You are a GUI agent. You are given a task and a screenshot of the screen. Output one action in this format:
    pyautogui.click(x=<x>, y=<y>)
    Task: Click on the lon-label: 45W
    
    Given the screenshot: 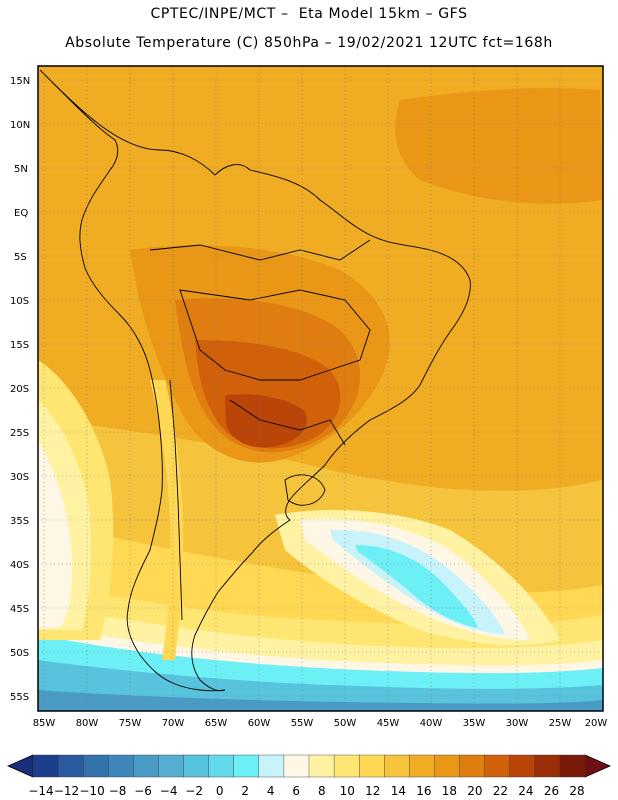 What is the action you would take?
    pyautogui.click(x=388, y=723)
    